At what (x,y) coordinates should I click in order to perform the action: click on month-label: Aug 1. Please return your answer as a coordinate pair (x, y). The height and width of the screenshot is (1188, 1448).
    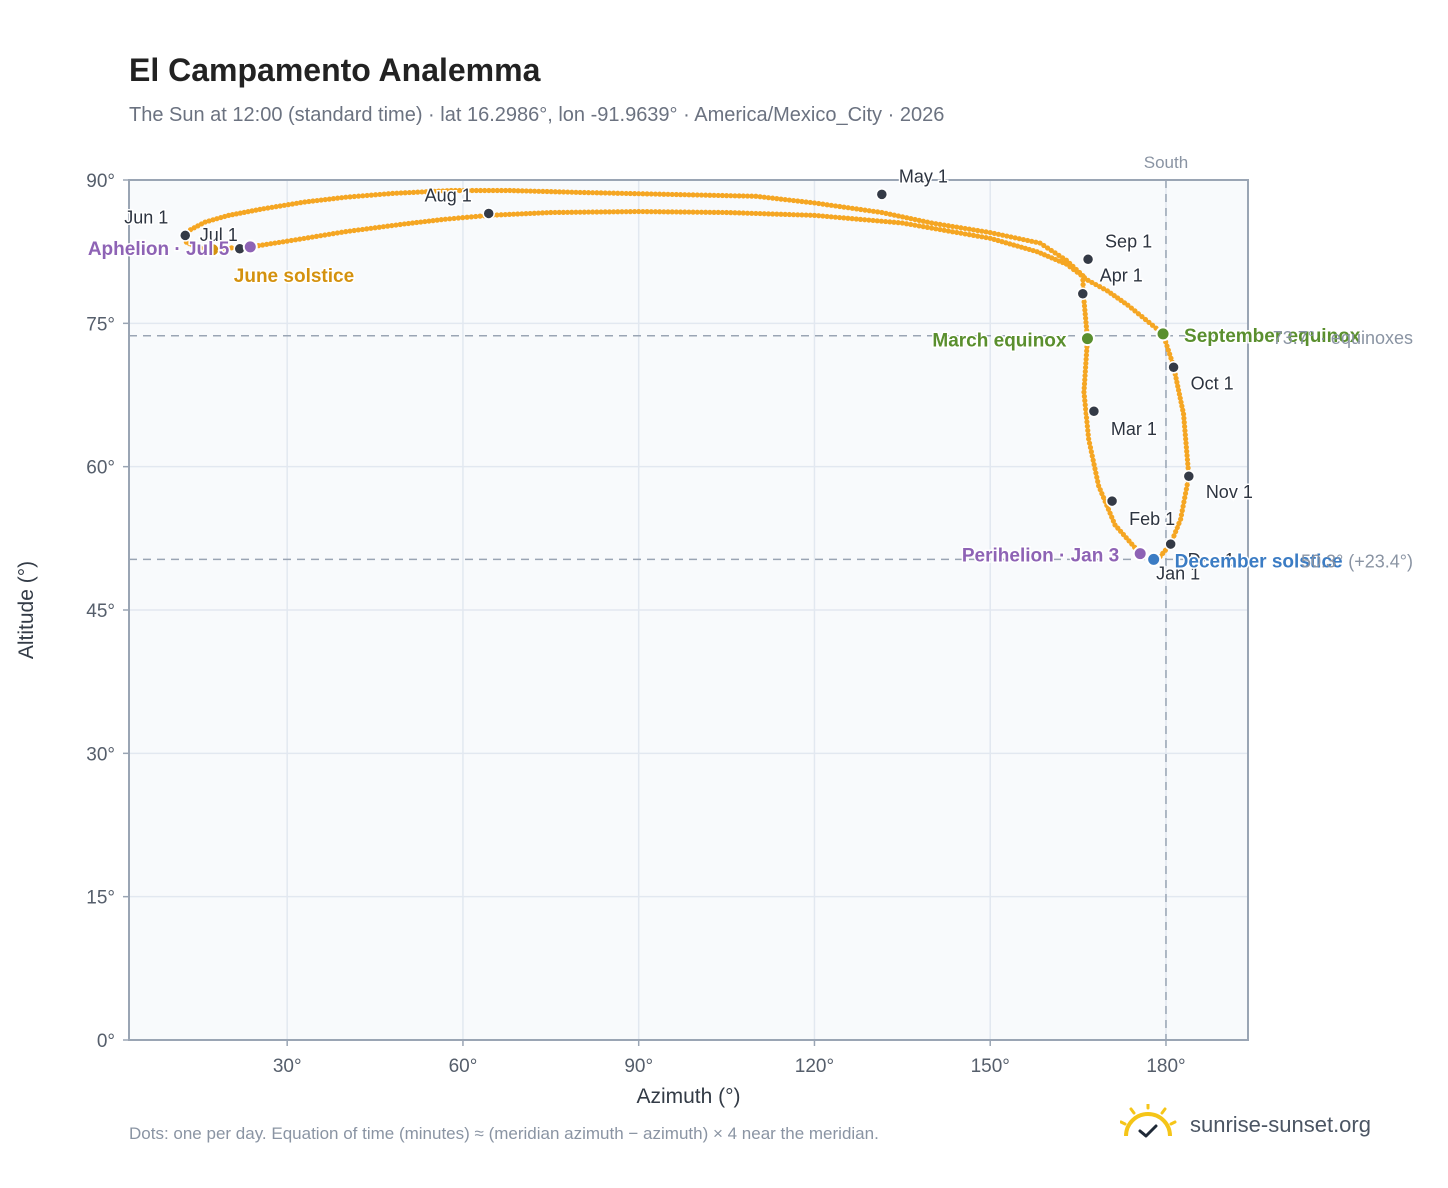
    Looking at the image, I should click on (448, 195).